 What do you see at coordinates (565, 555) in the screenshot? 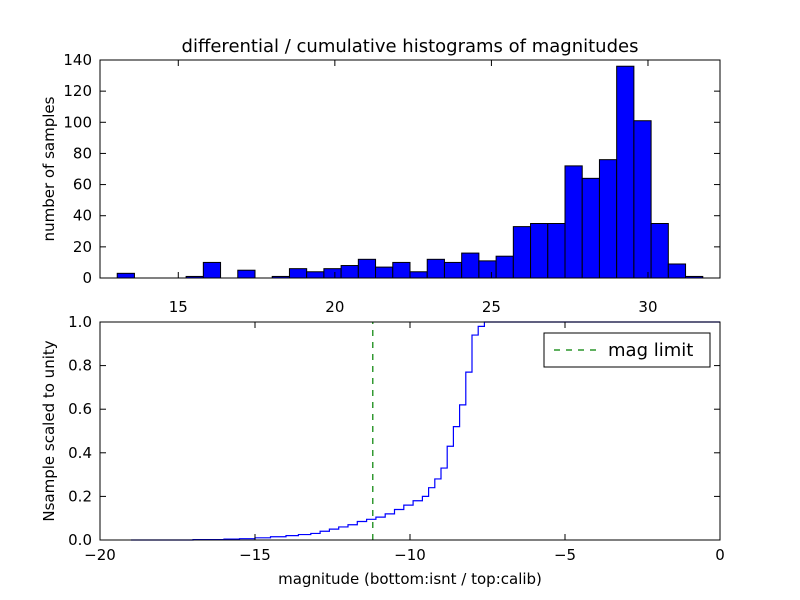
I see `bottom-x-tick-label: −5` at bounding box center [565, 555].